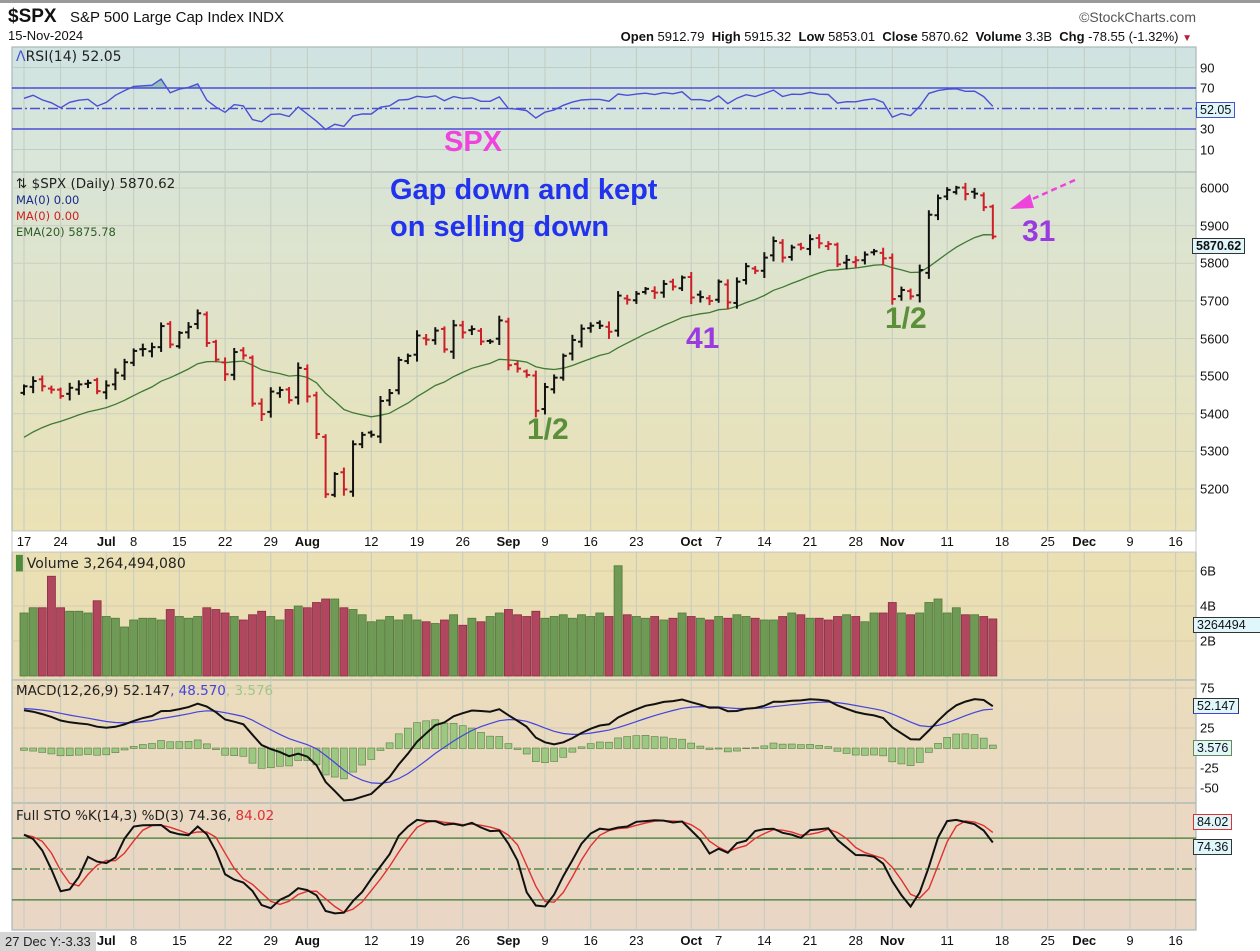 The width and height of the screenshot is (1260, 951). I want to click on rsi-tick-label: 10, so click(1207, 149).